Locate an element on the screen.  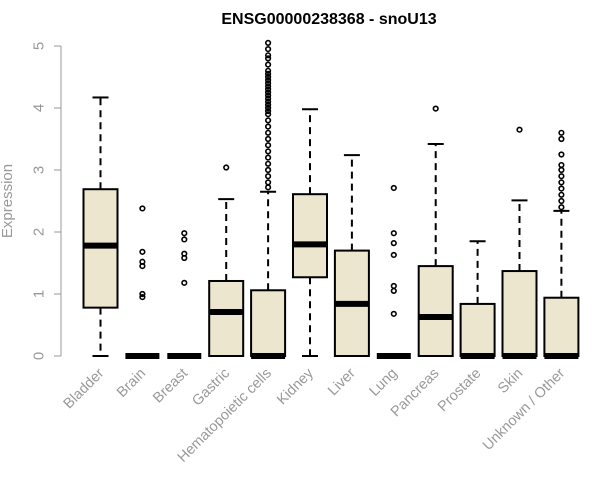
box-gastric is located at coordinates (226, 261).